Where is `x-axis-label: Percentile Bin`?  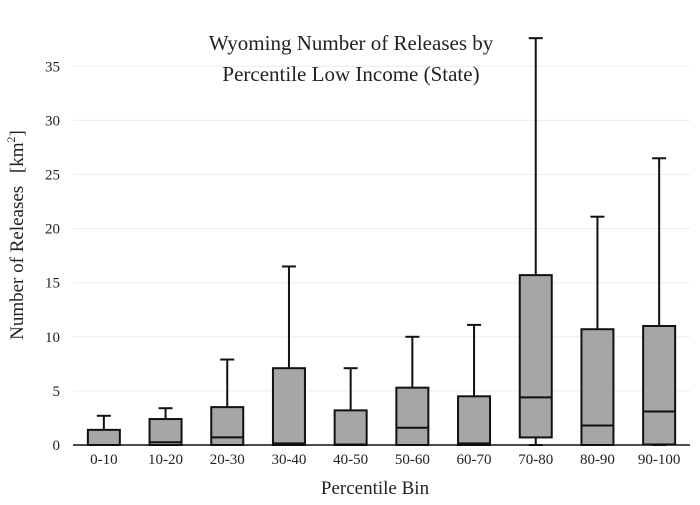
x-axis-label: Percentile Bin is located at coordinates (375, 488).